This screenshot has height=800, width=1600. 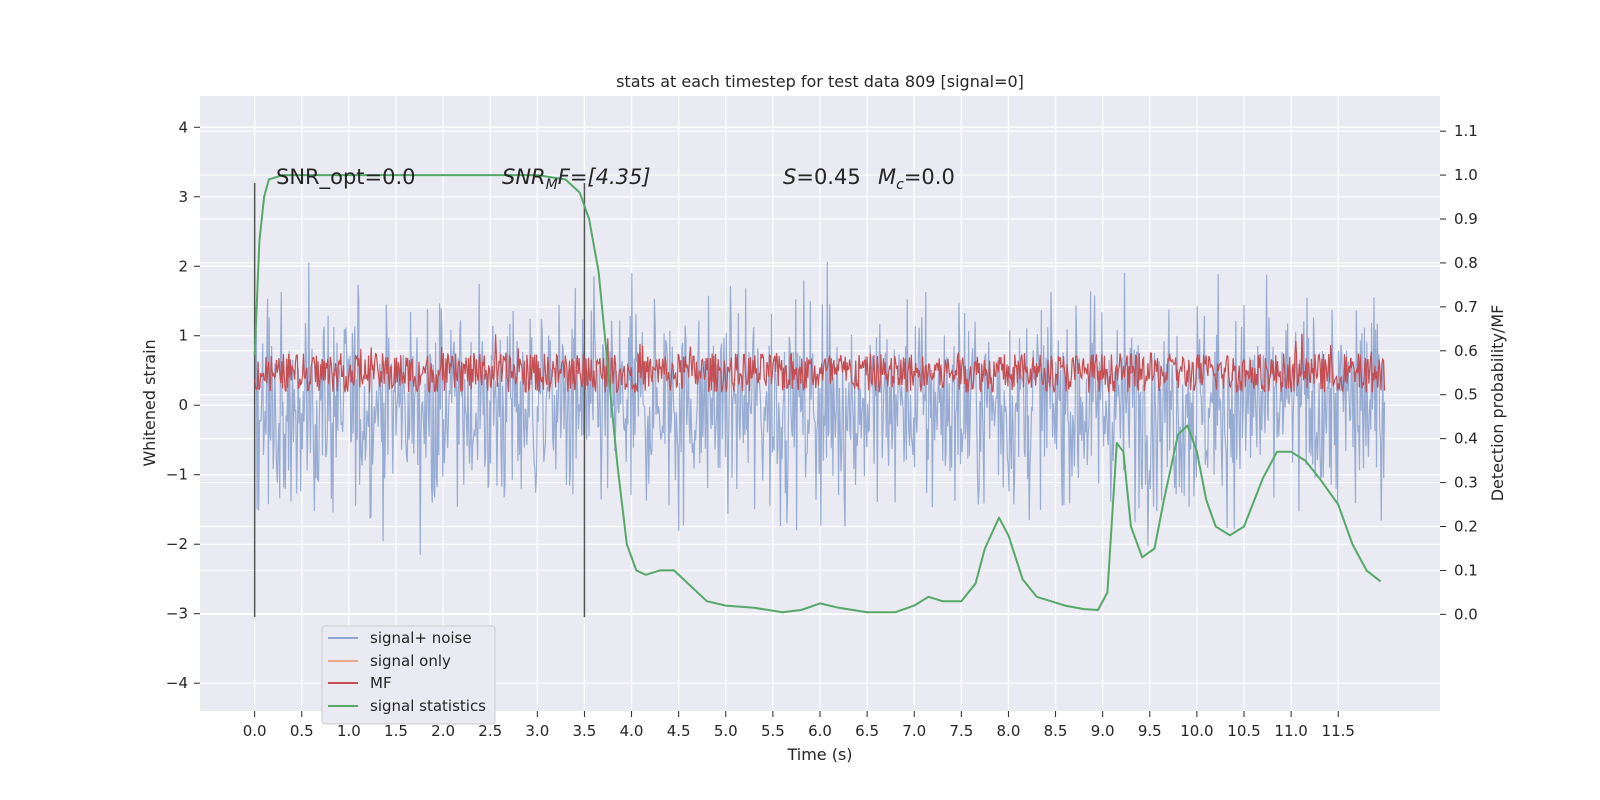 I want to click on y-tick-label: 3, so click(x=183, y=197).